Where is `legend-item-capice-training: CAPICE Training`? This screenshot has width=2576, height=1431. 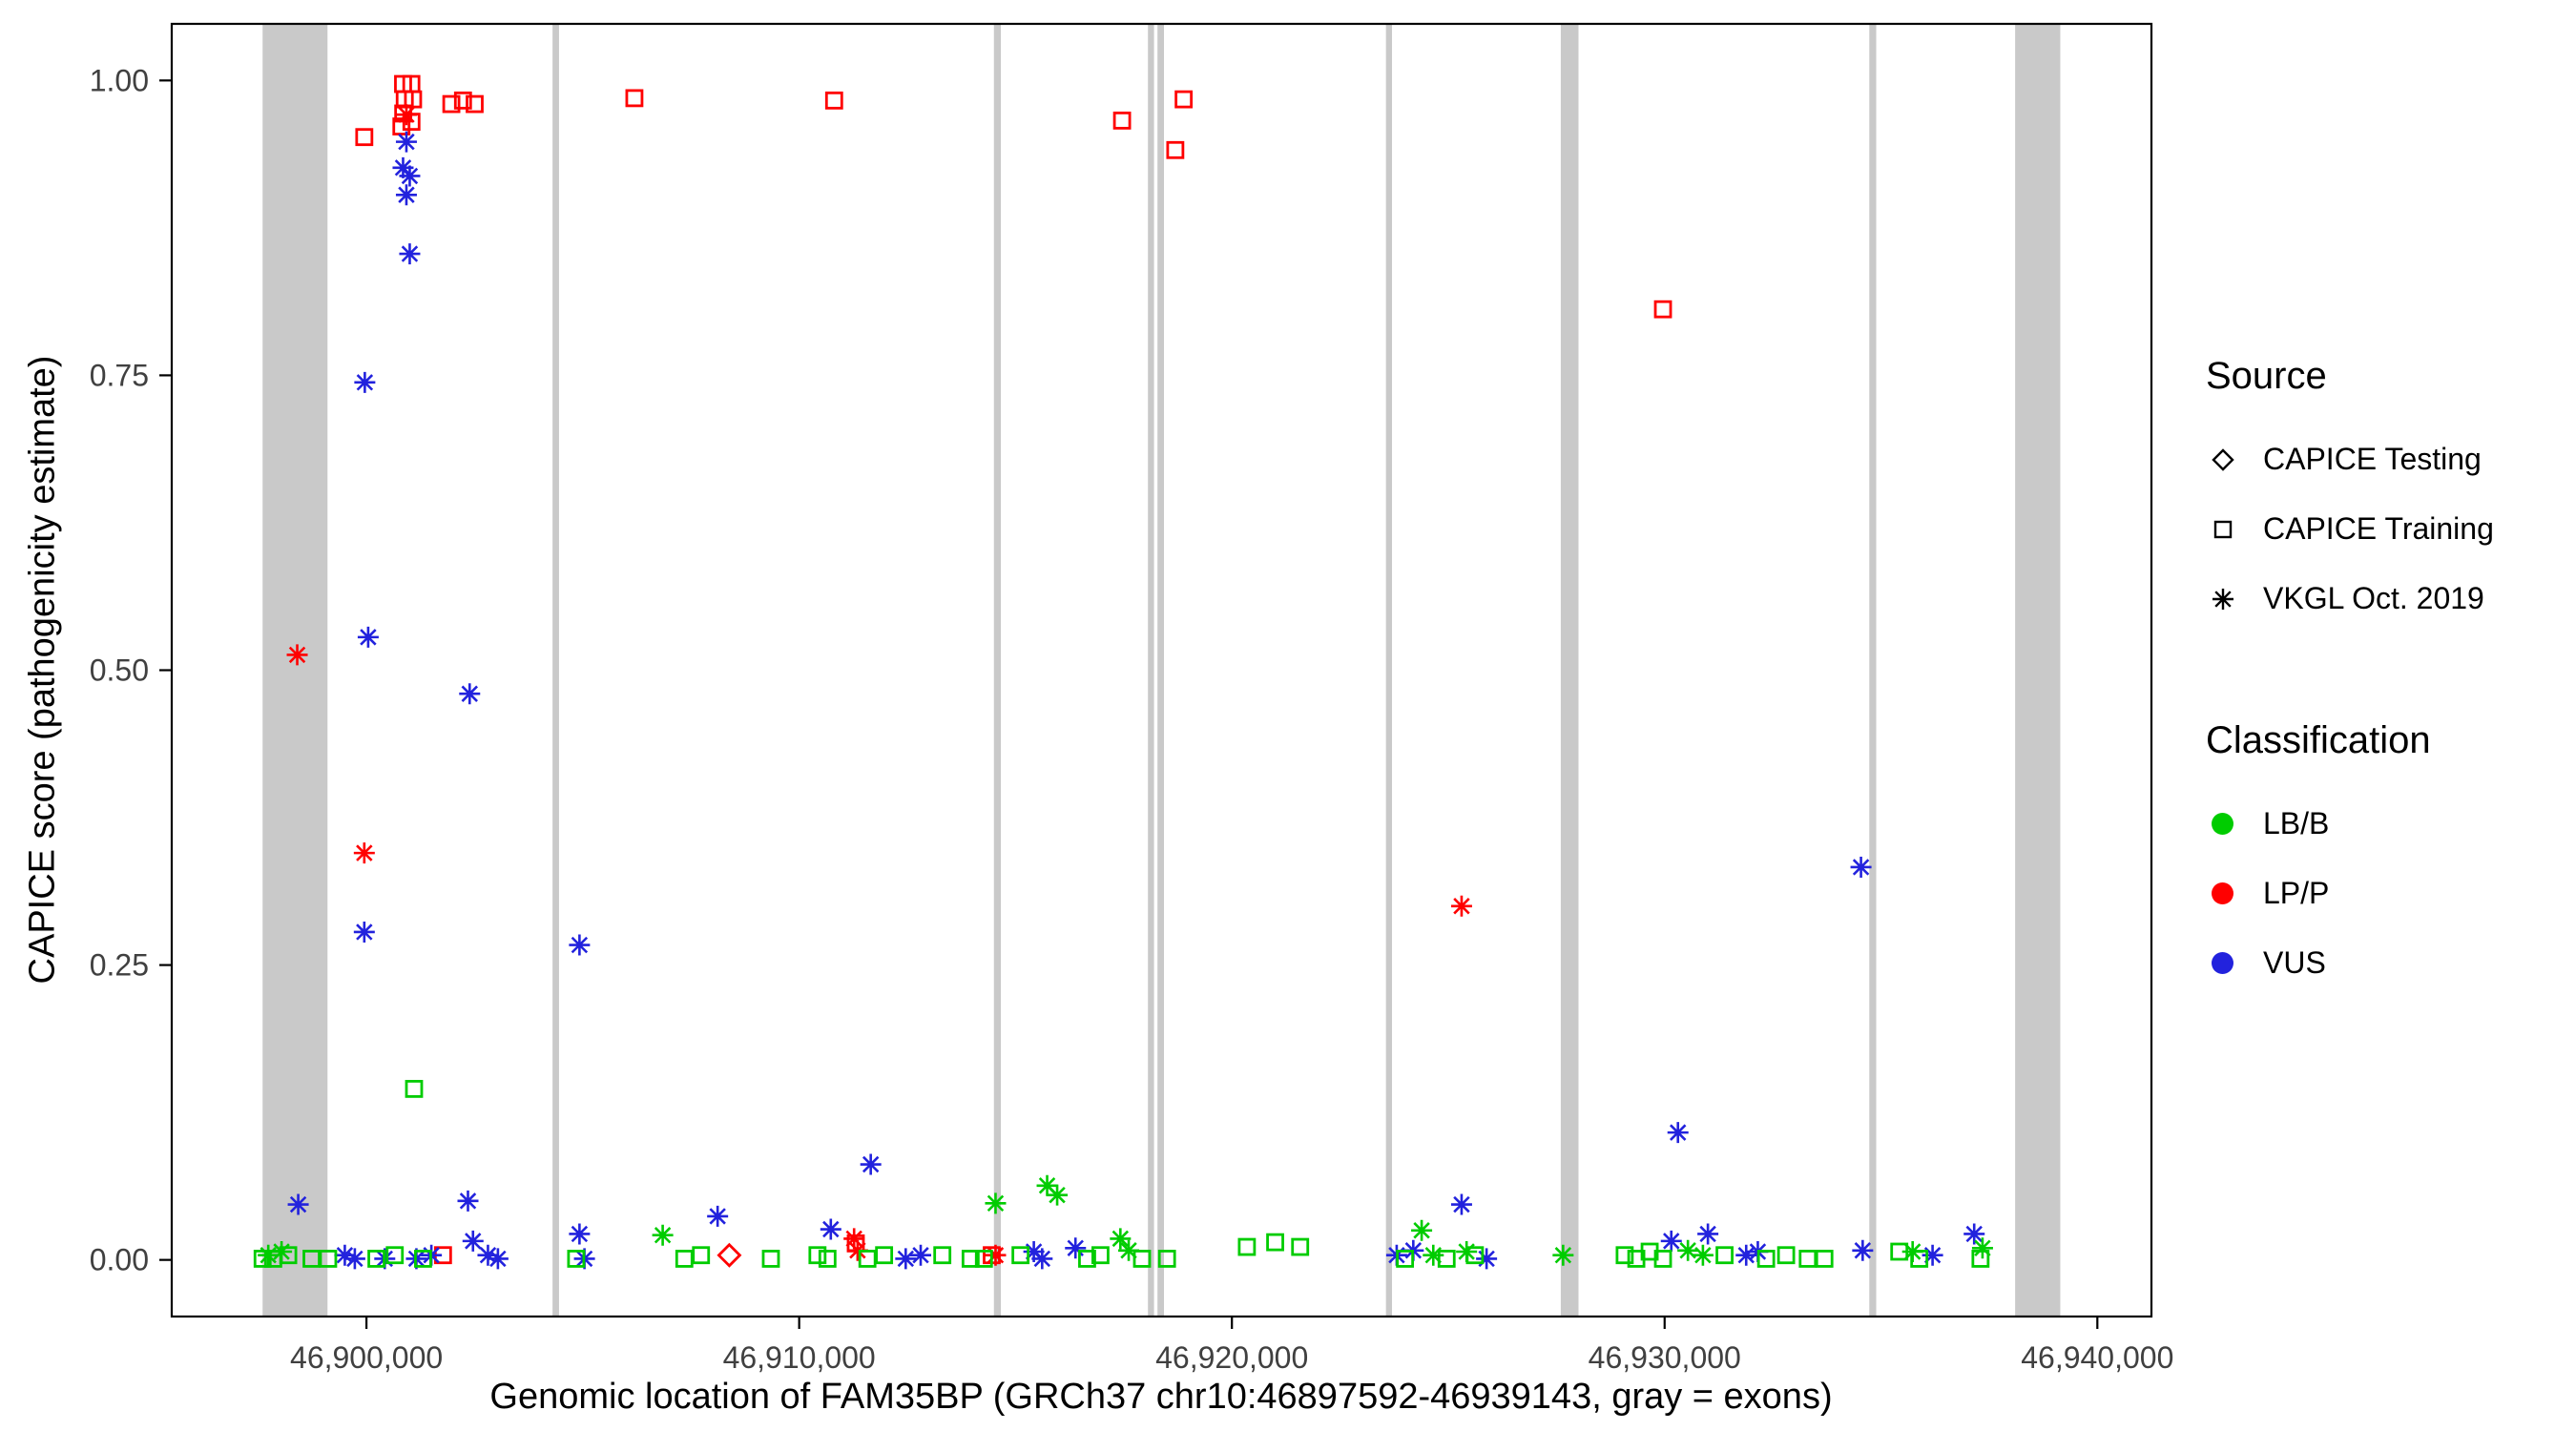 legend-item-capice-training: CAPICE Training is located at coordinates (2387, 529).